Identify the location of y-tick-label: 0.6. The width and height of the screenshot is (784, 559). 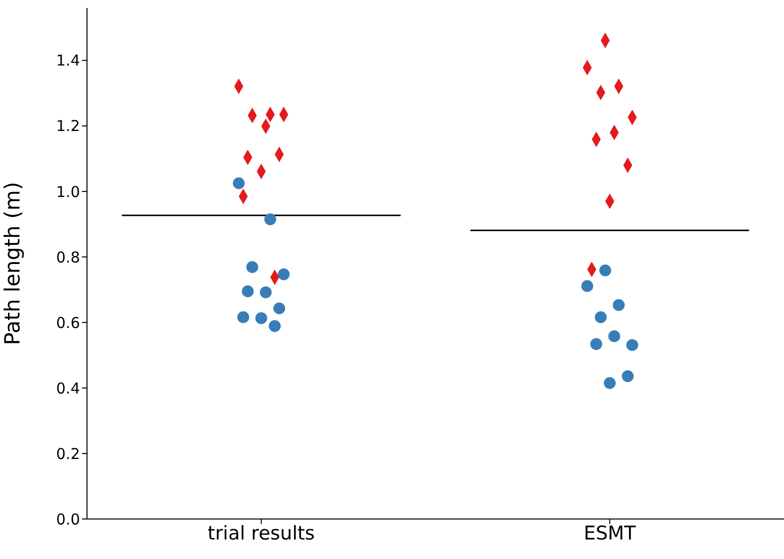
(68, 323).